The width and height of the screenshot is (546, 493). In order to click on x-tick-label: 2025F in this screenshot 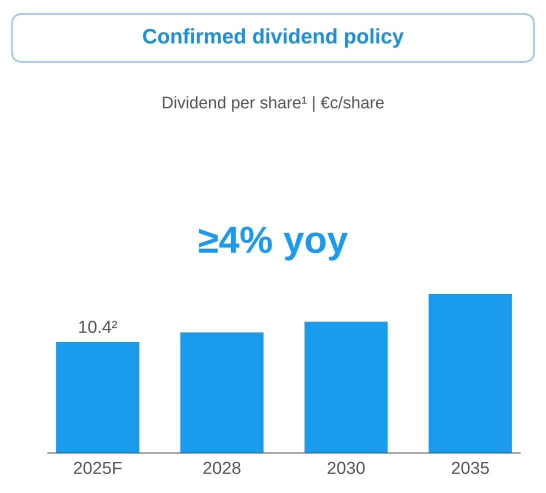, I will do `click(98, 468)`.